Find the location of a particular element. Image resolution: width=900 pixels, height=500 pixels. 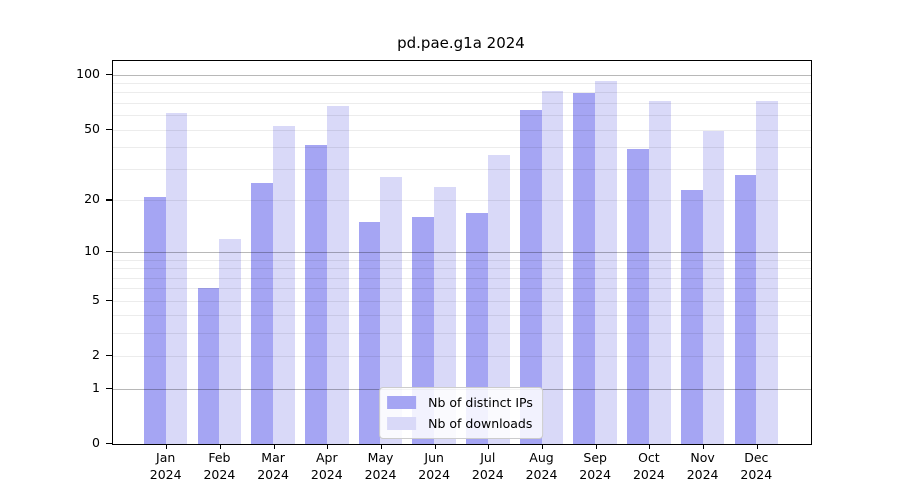

legend-label-downloads: Nb of downloads is located at coordinates (480, 423).